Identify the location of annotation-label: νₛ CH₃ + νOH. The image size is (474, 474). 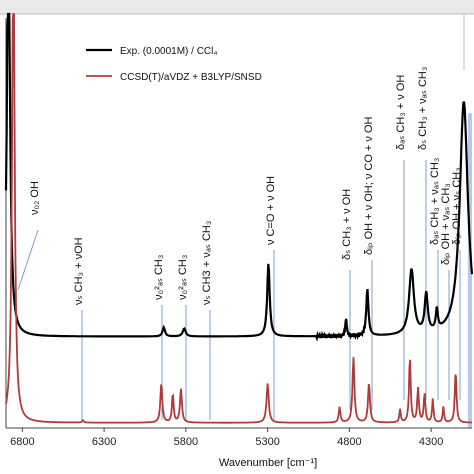
(79, 271).